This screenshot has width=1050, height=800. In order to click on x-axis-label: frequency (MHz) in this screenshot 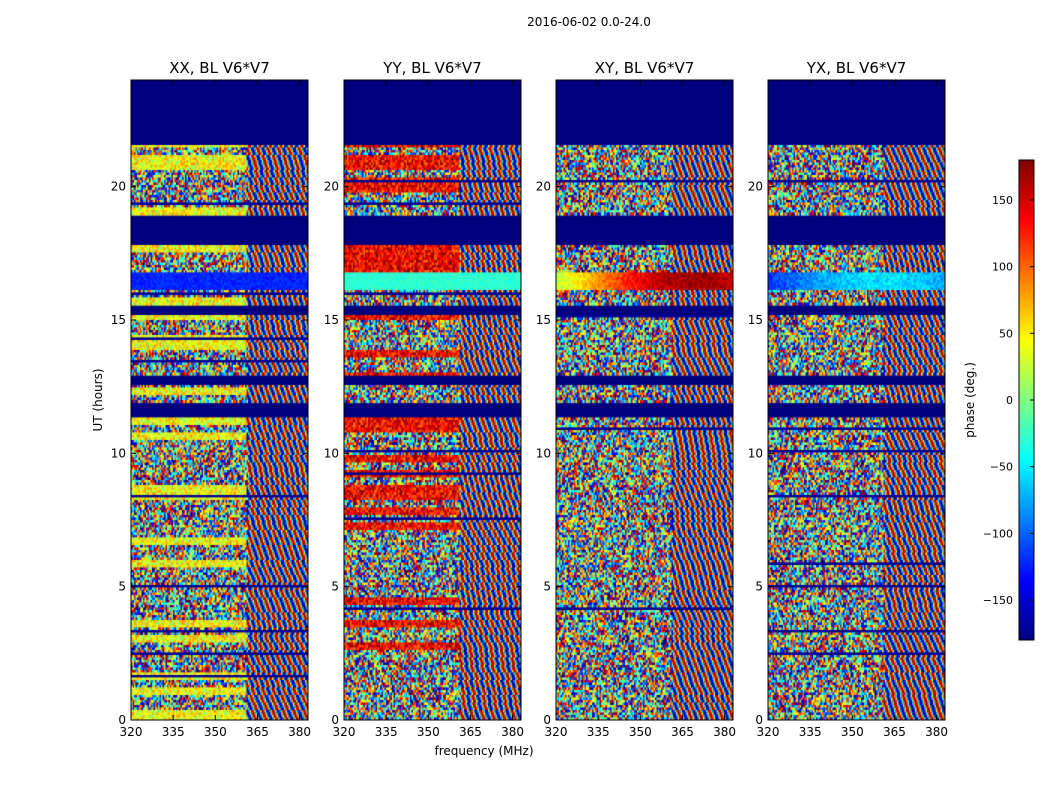, I will do `click(483, 751)`.